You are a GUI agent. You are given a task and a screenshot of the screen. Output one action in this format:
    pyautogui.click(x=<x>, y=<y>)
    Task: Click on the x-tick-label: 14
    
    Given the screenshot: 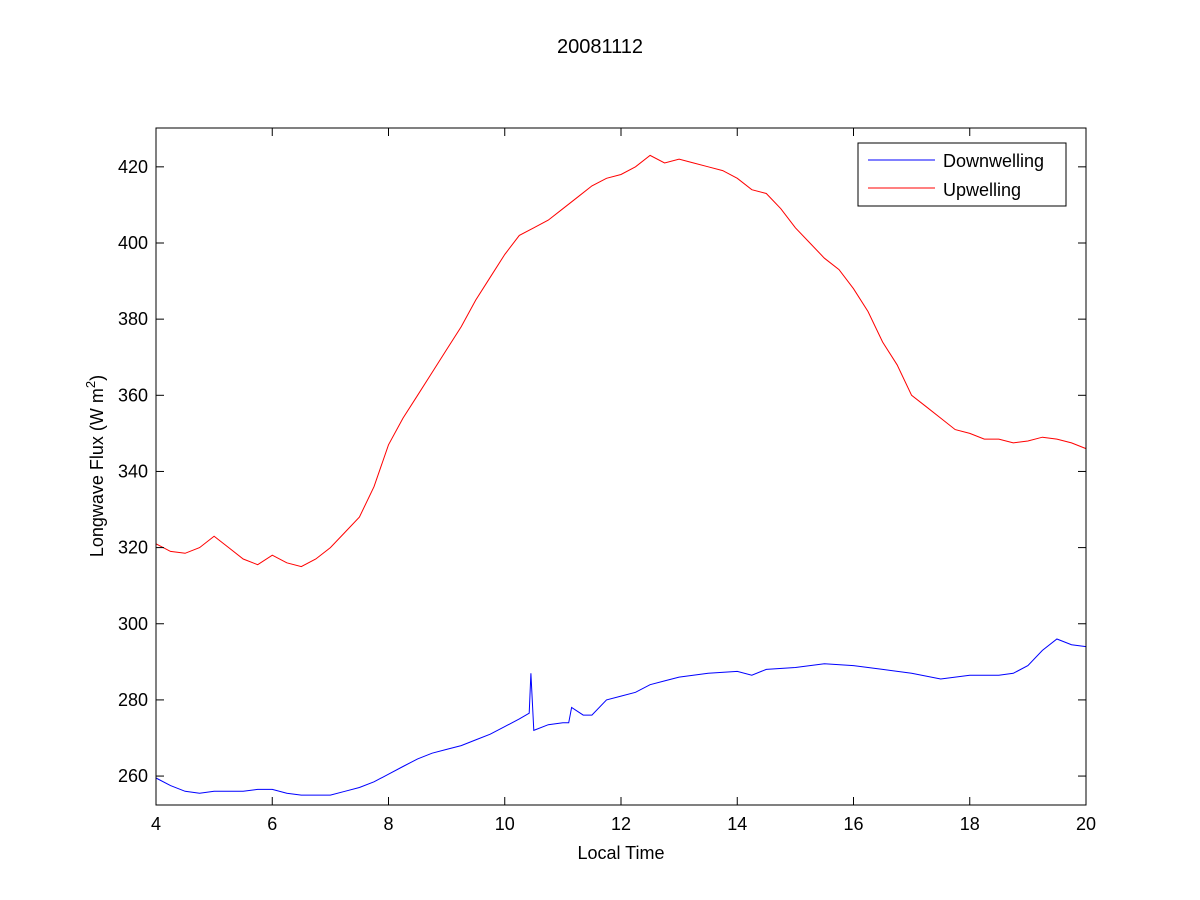 What is the action you would take?
    pyautogui.click(x=737, y=824)
    